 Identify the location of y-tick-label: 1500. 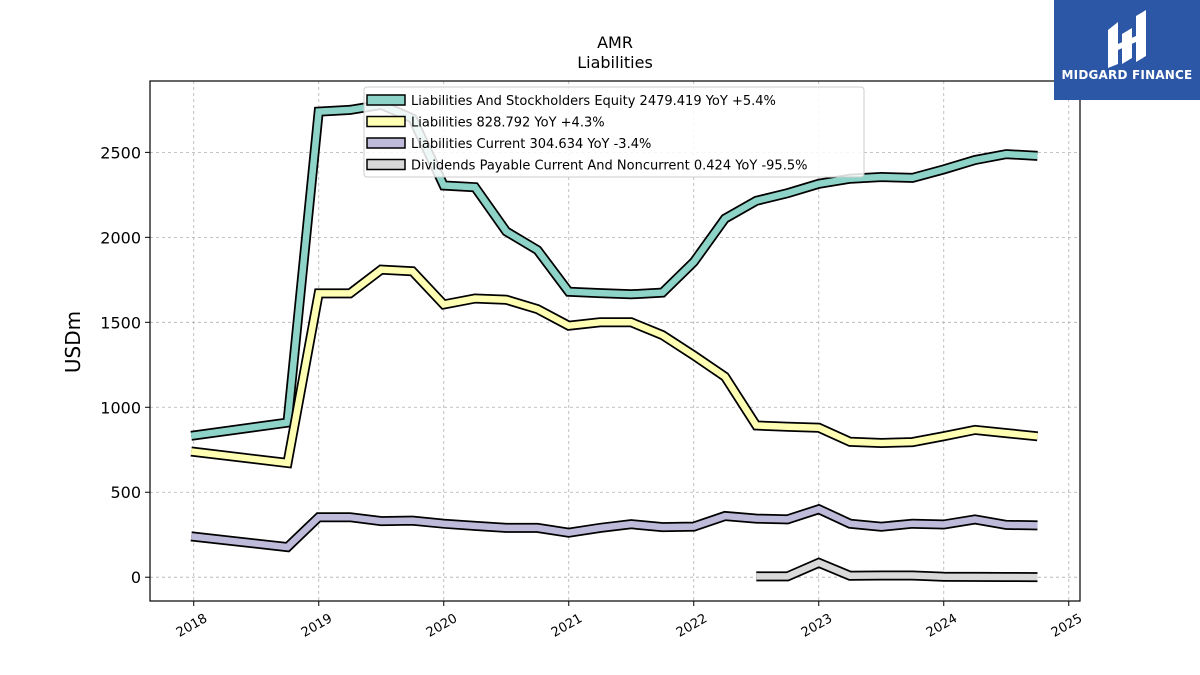
(120, 322).